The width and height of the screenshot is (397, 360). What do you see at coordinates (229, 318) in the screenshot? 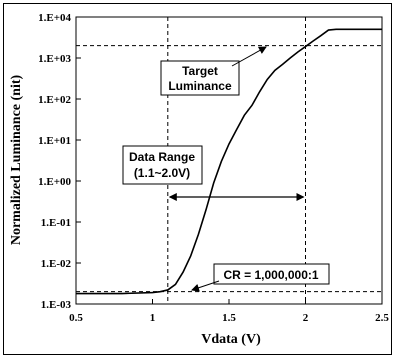
I see `x-tick-label: 1.5` at bounding box center [229, 318].